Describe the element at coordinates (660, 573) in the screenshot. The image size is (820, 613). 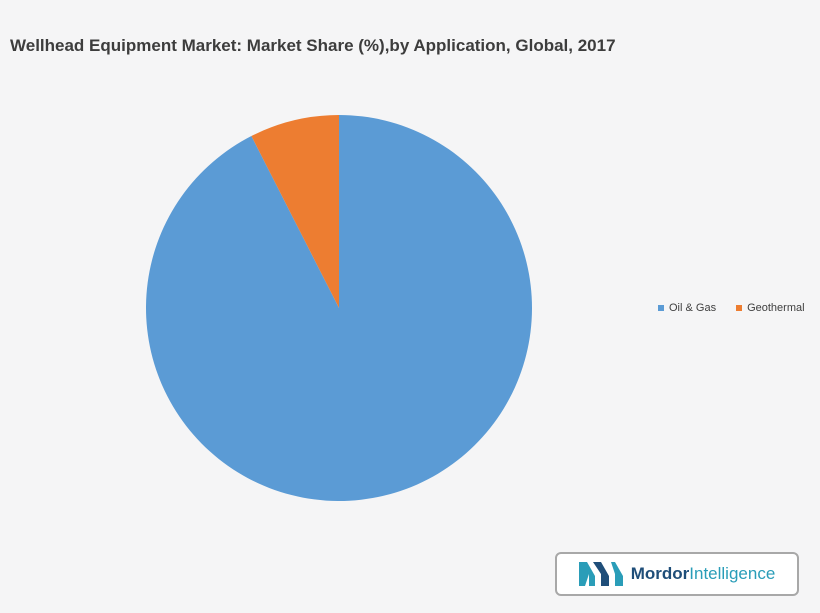
I see `logo-brand: Mordor` at that location.